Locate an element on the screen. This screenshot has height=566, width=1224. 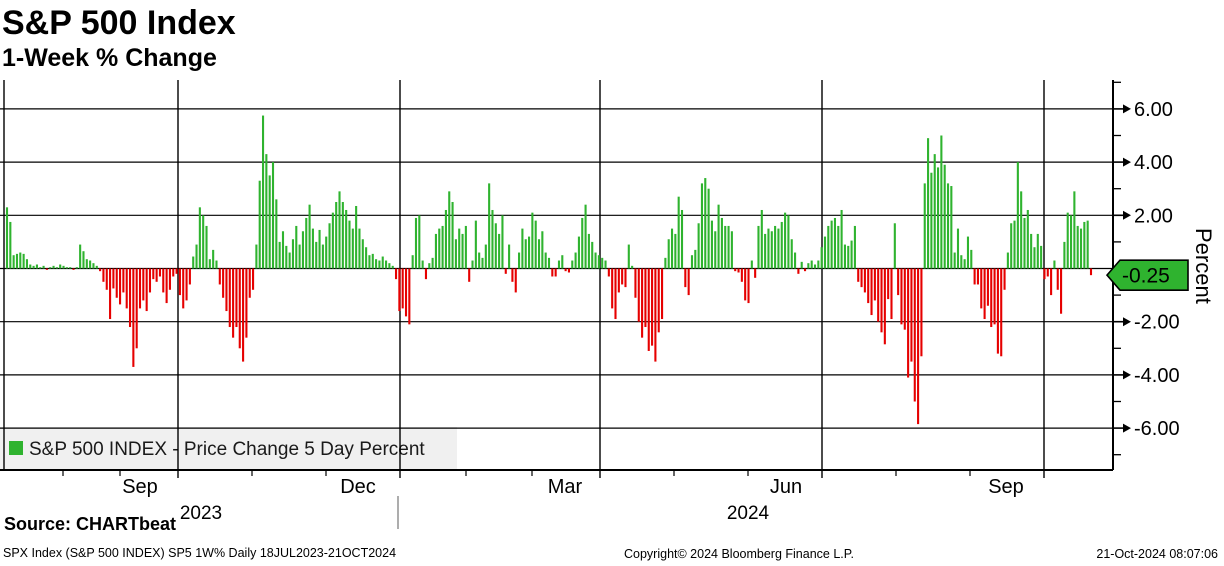
y-tick-label: 2.00 is located at coordinates (1153, 216).